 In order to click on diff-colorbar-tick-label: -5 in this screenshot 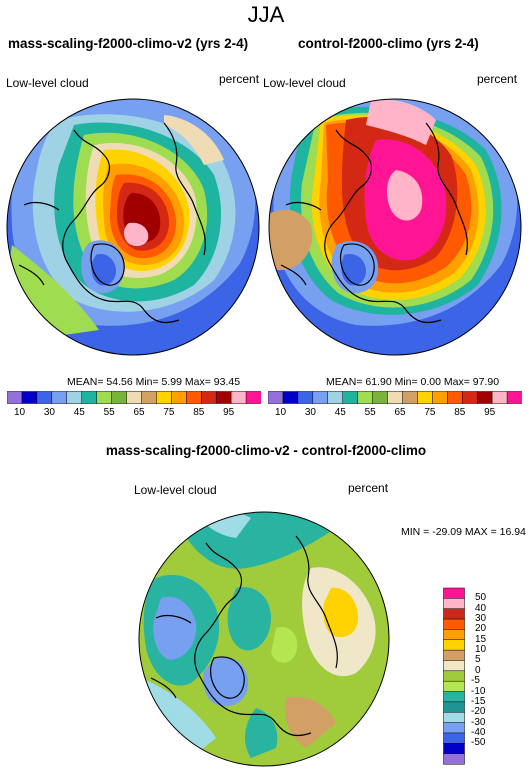, I will do `click(475, 681)`.